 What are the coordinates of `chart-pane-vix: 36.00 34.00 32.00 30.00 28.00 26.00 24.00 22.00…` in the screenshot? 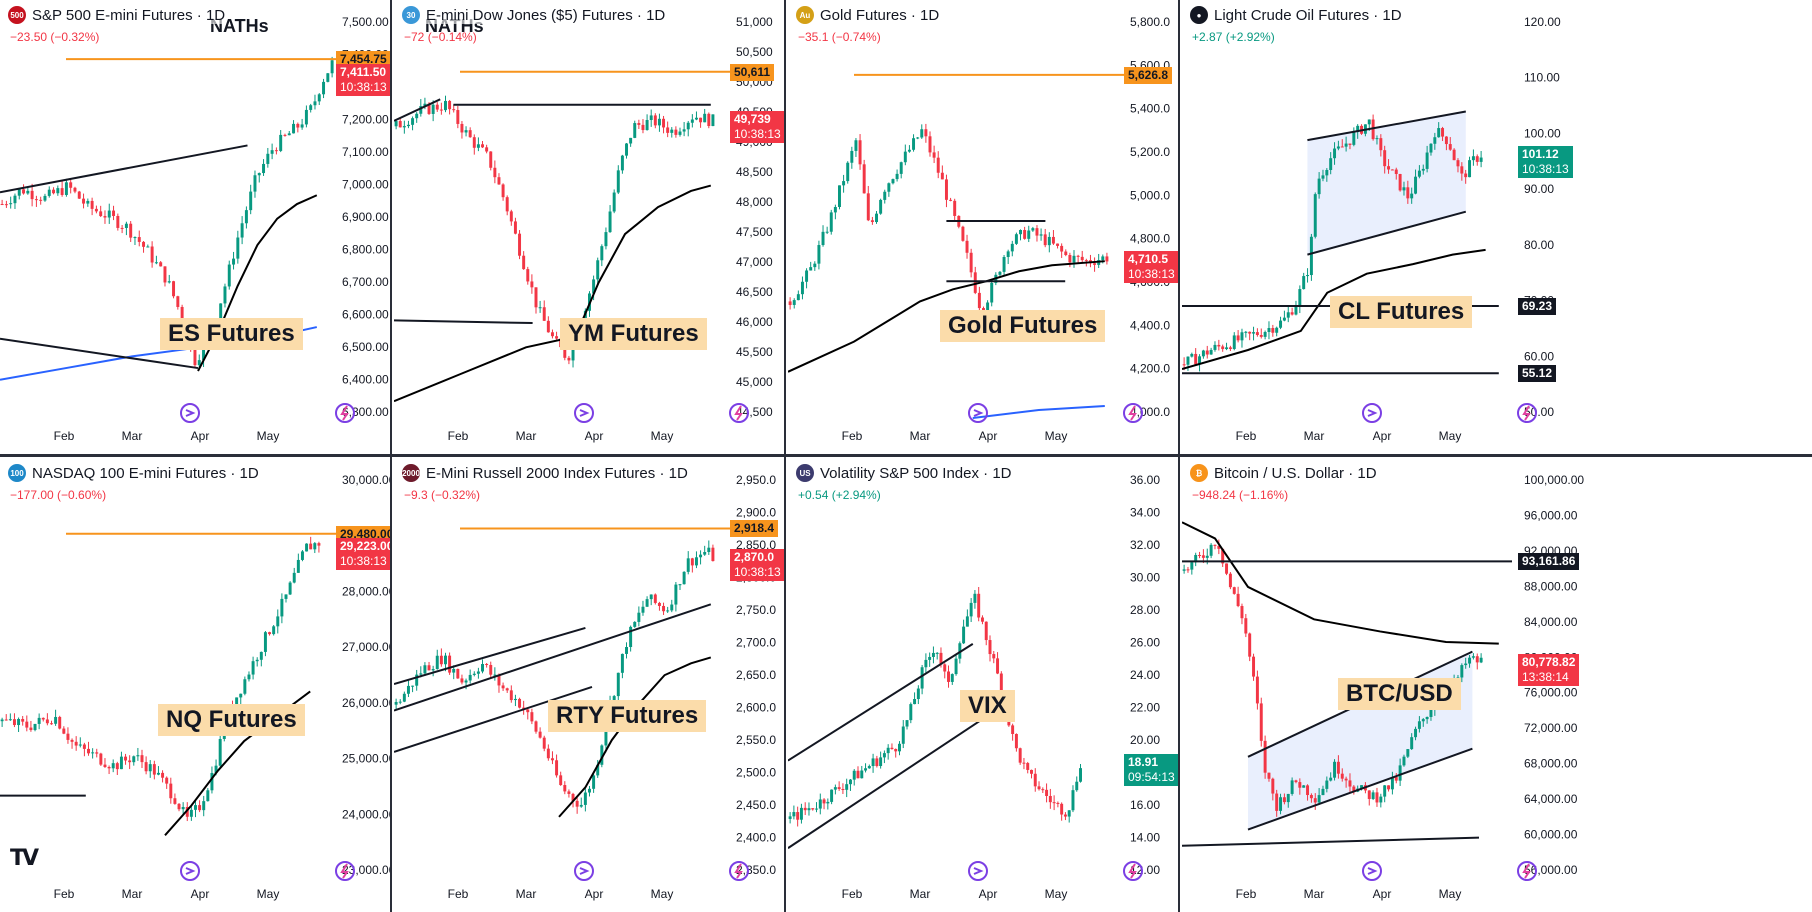 It's located at (983, 685).